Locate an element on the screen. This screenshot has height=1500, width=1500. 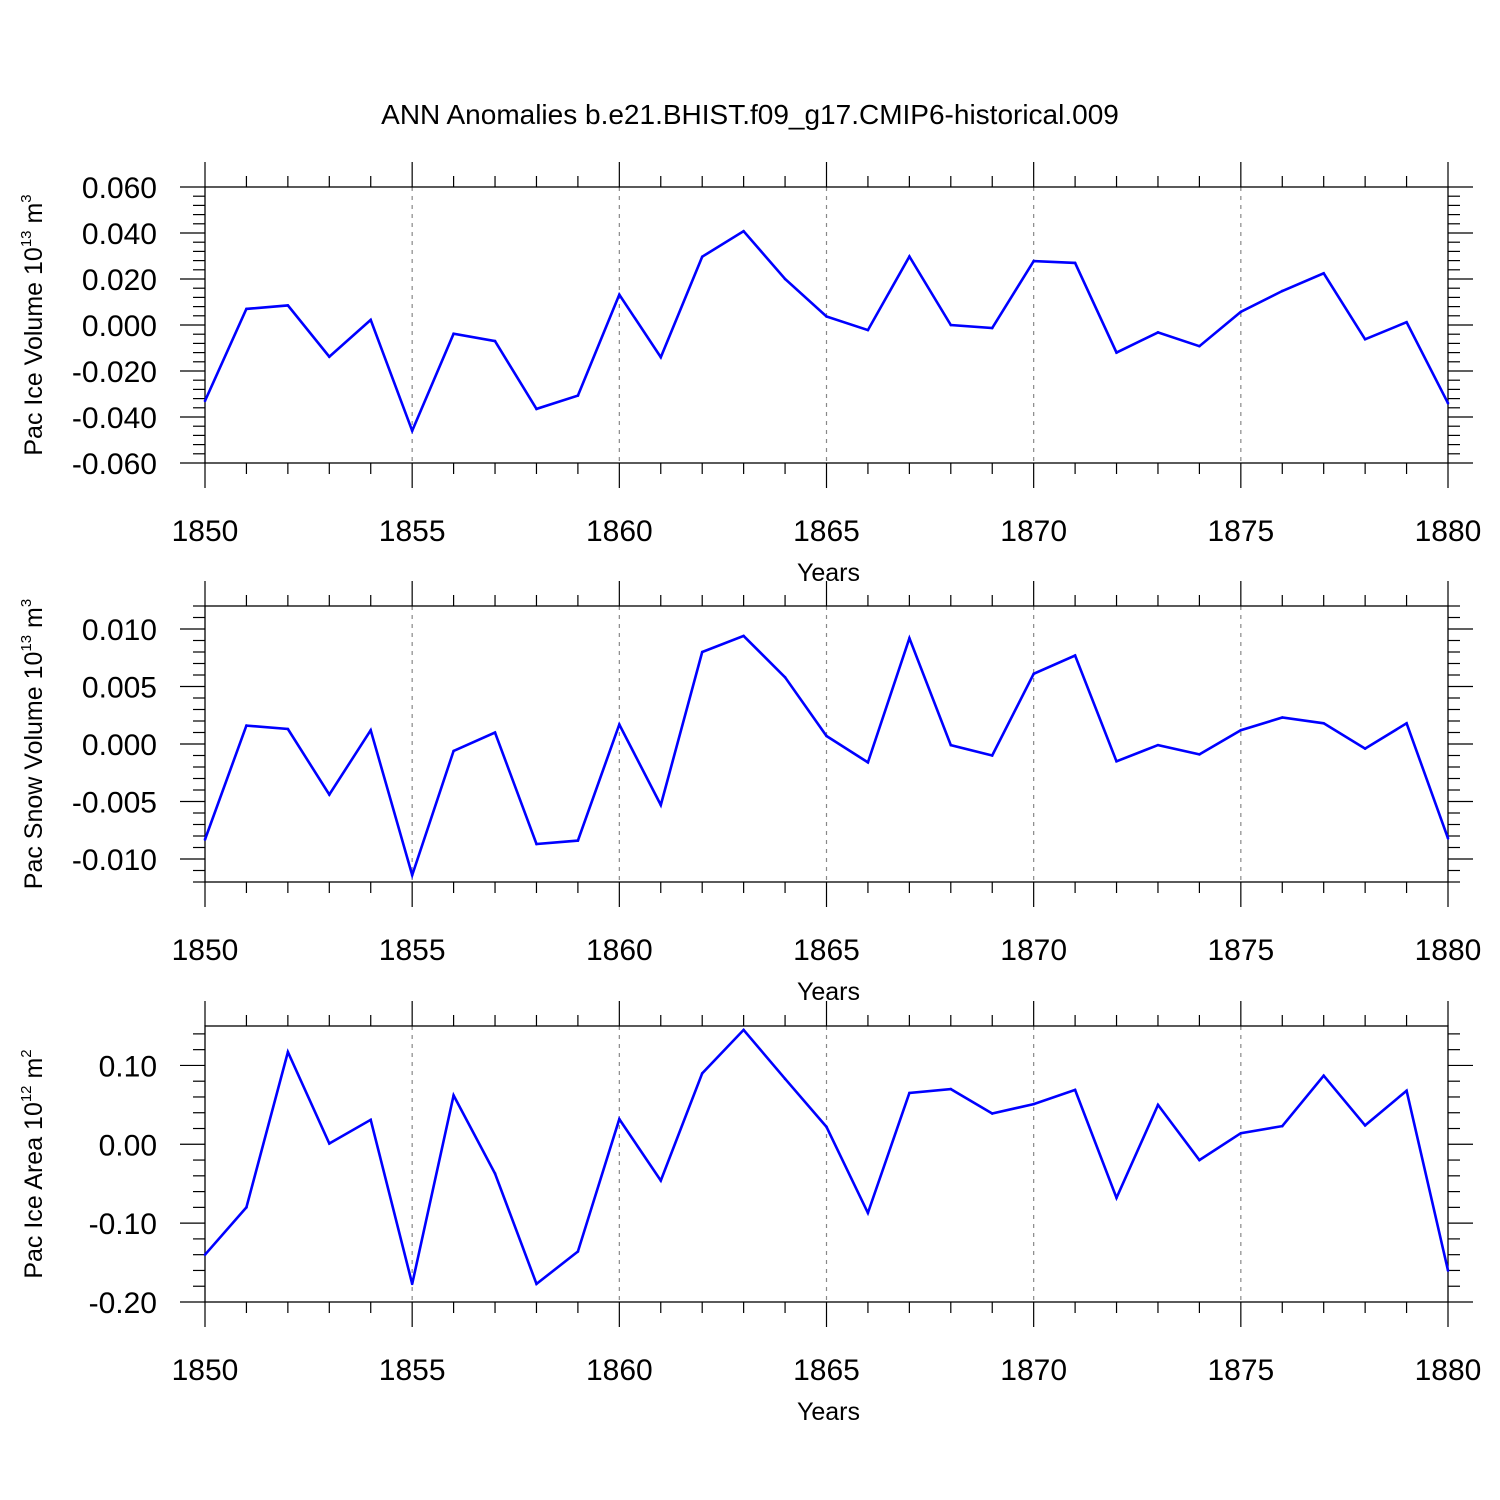
x-tick-label: 1850 is located at coordinates (205, 1370).